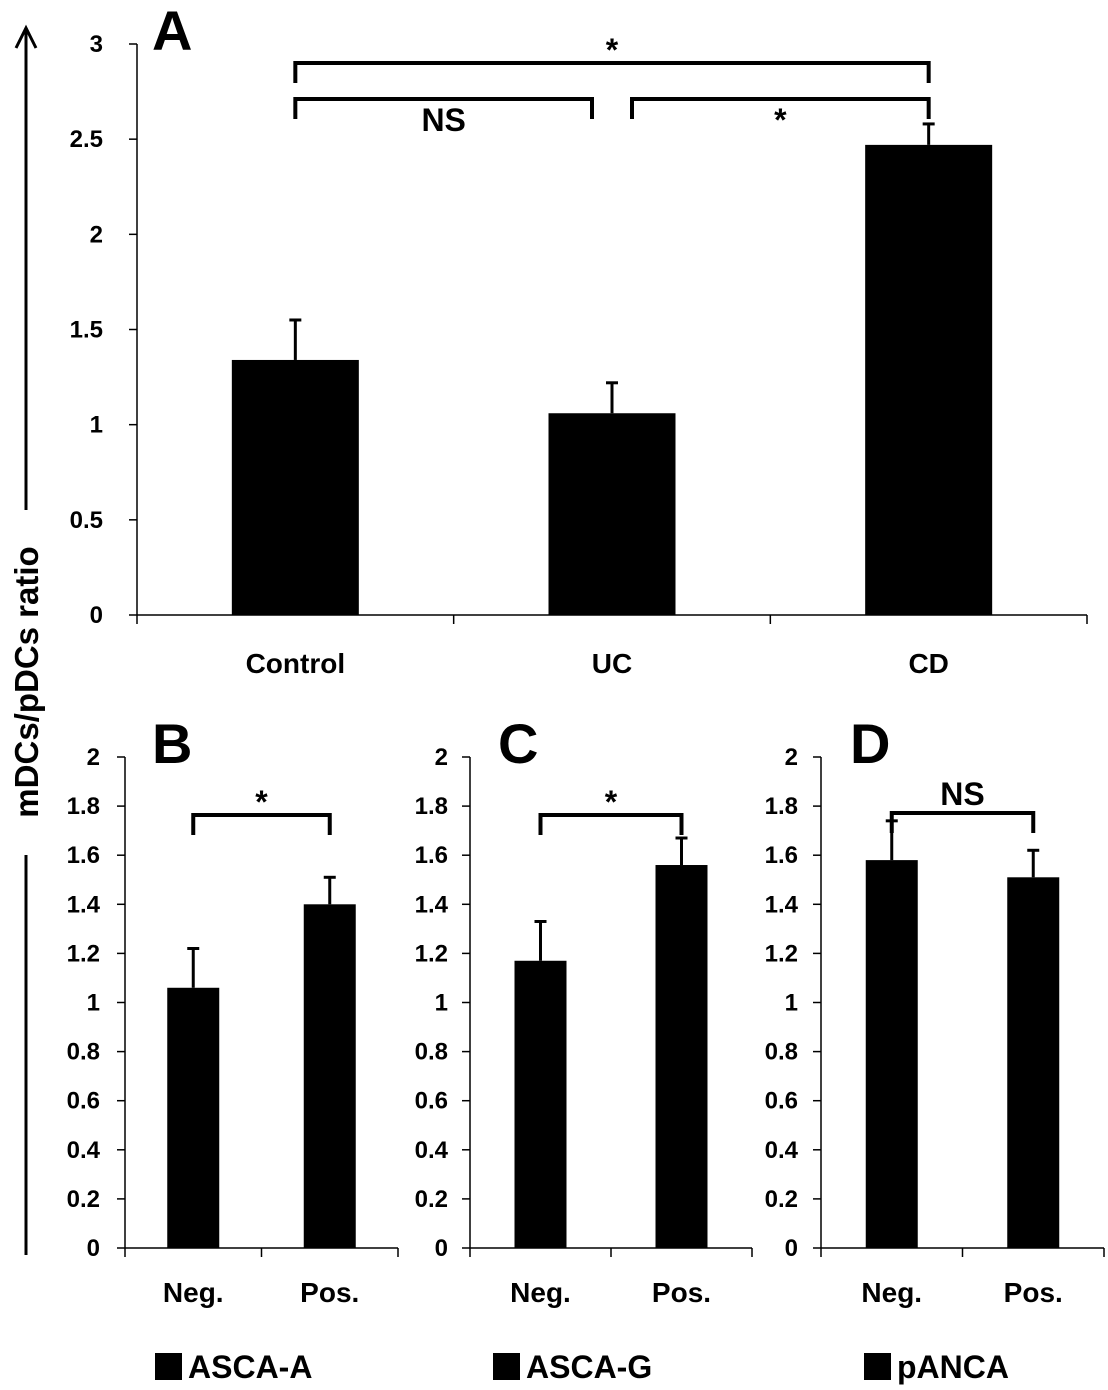  Describe the element at coordinates (431, 1052) in the screenshot. I see `panel-c-y-tick-label: 0.8` at that location.